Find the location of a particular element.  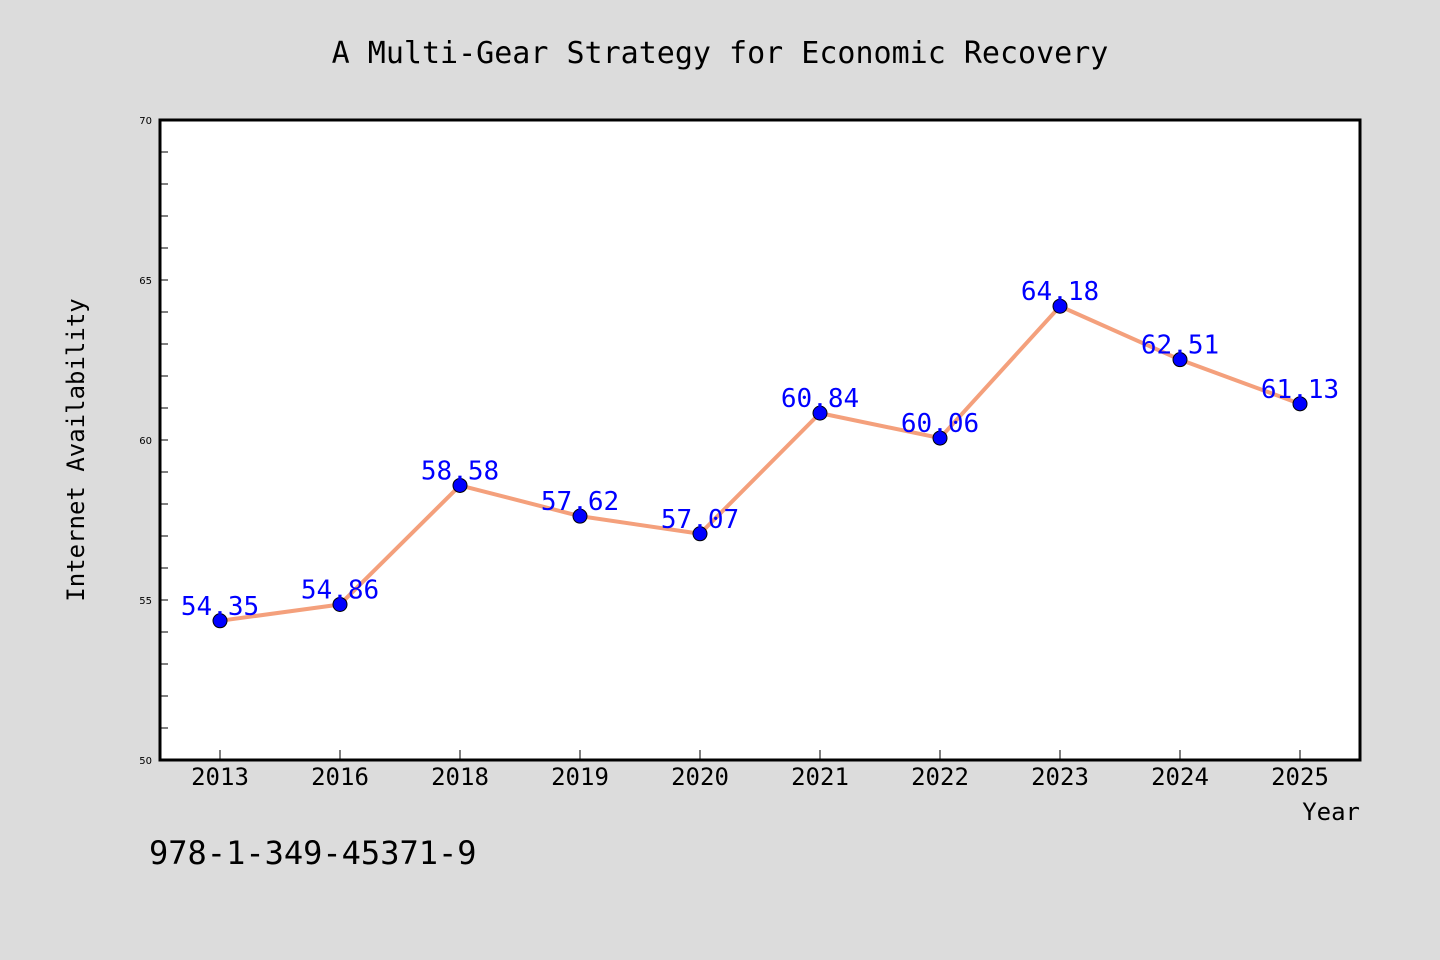

data-label: 54.35 is located at coordinates (220, 607).